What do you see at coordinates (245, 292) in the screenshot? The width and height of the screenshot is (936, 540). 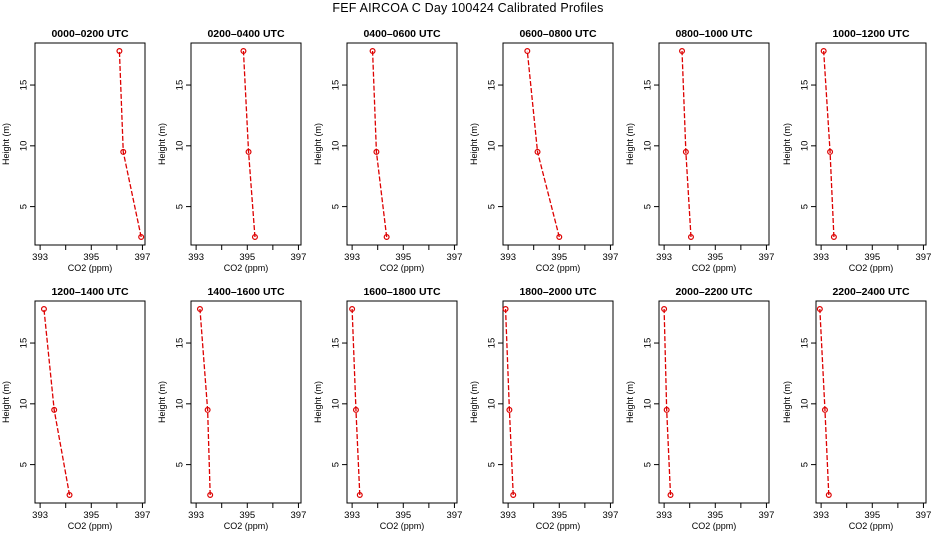 I see `panel-title: 1400–1600 UTC` at bounding box center [245, 292].